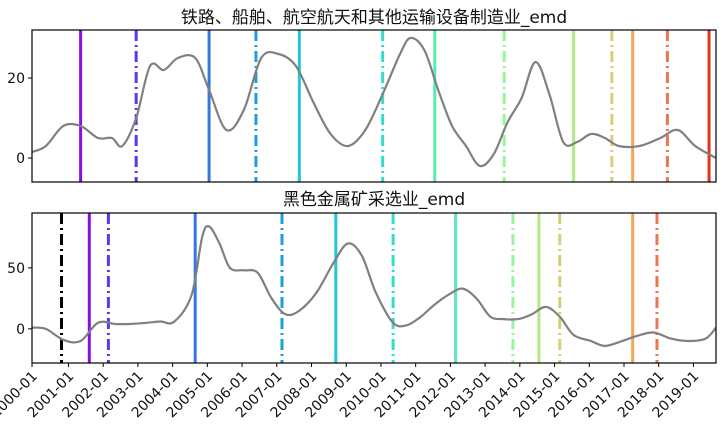 This screenshot has width=723, height=426. I want to click on y-ticks-transport-equipment: 0 20, so click(19, 119).